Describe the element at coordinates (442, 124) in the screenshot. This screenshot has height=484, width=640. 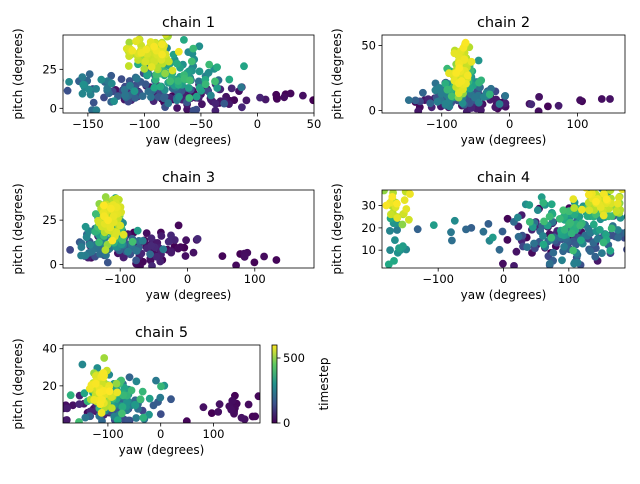
I see `x-tick-label: −100` at that location.